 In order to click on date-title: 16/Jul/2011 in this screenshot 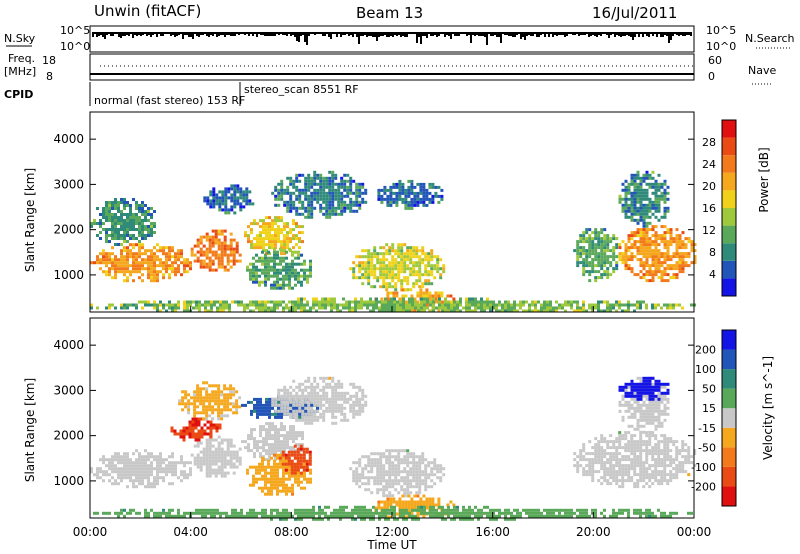, I will do `click(634, 13)`.